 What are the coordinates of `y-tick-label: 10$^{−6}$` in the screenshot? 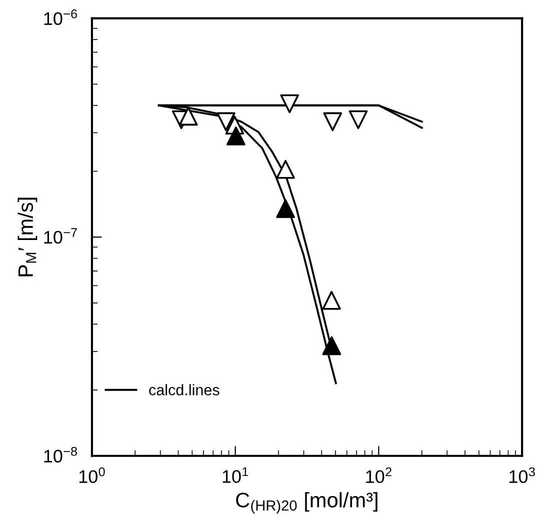 It's located at (60, 17).